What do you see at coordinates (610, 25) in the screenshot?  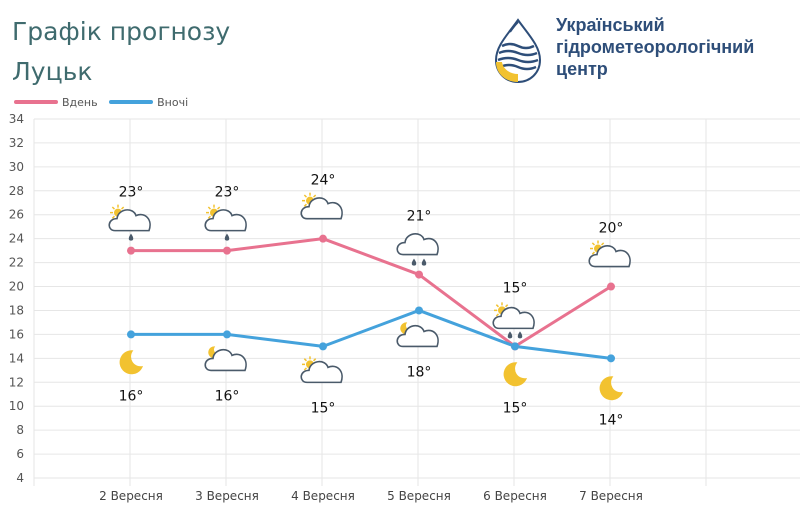 I see `logo-line-1: Український` at bounding box center [610, 25].